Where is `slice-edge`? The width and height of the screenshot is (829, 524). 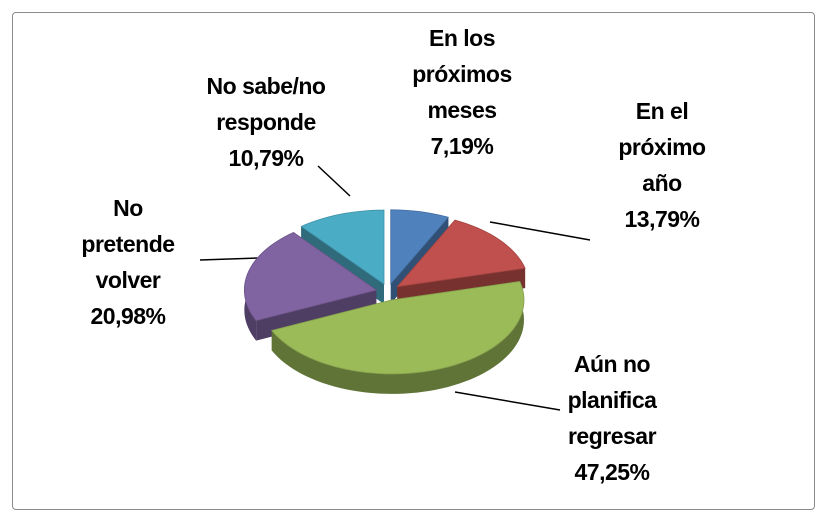 slice-edge is located at coordinates (397, 337).